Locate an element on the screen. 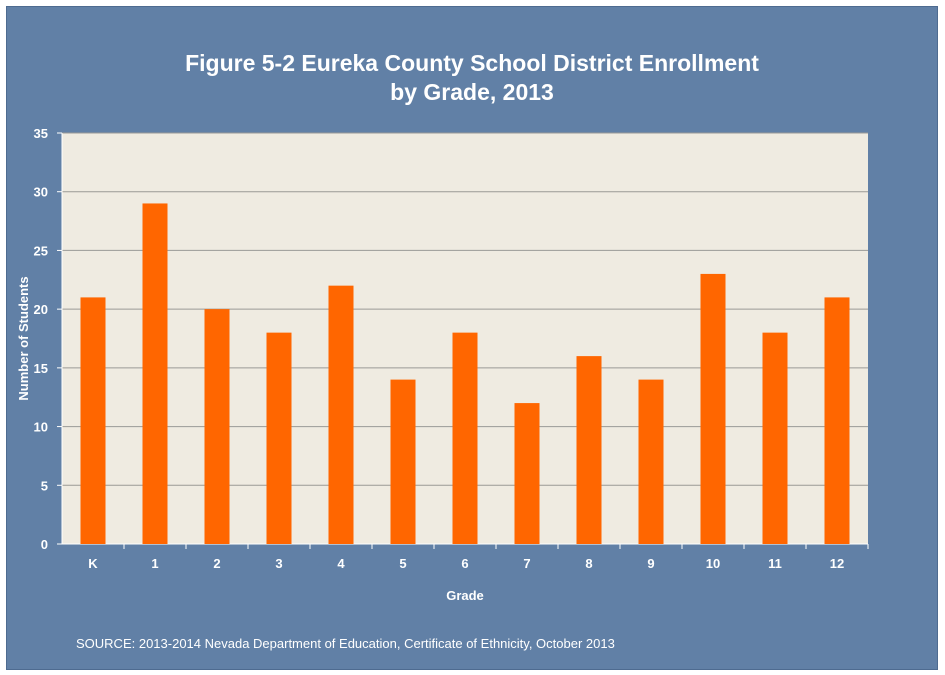 The width and height of the screenshot is (945, 675). y-tick-label: 35 is located at coordinates (41, 133).